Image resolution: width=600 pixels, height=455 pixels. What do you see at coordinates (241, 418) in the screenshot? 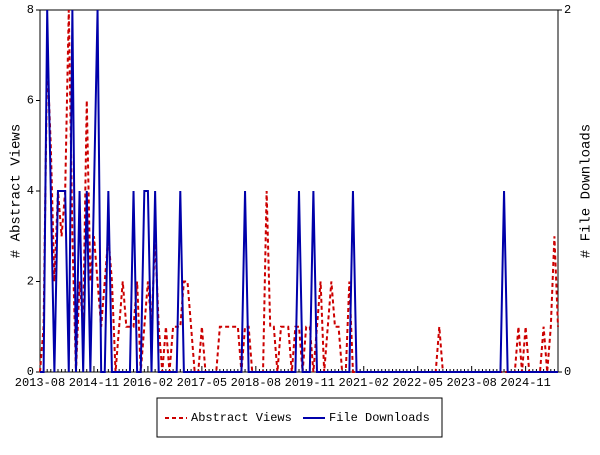
I see `legend-label: Abstract Views` at bounding box center [241, 418].